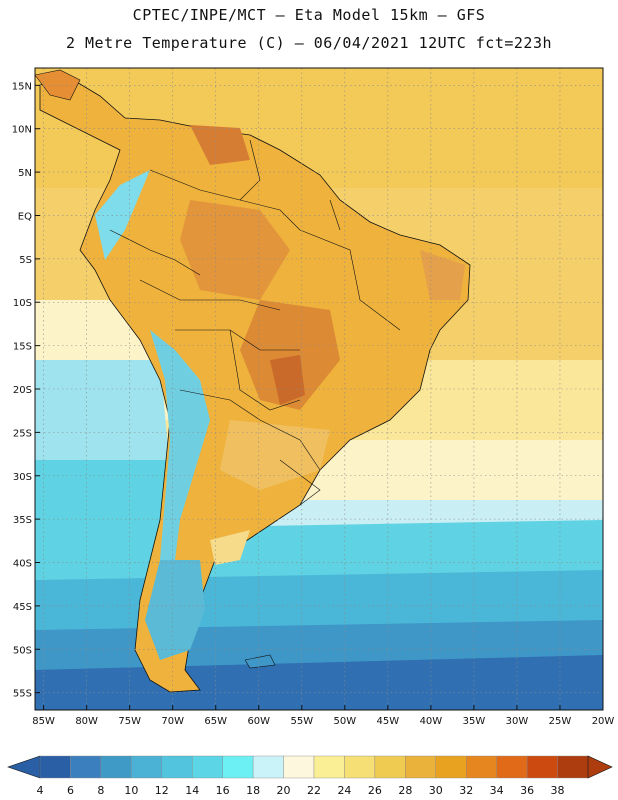 The image size is (618, 800). Describe the element at coordinates (43, 721) in the screenshot. I see `lon-label: 85W` at that location.